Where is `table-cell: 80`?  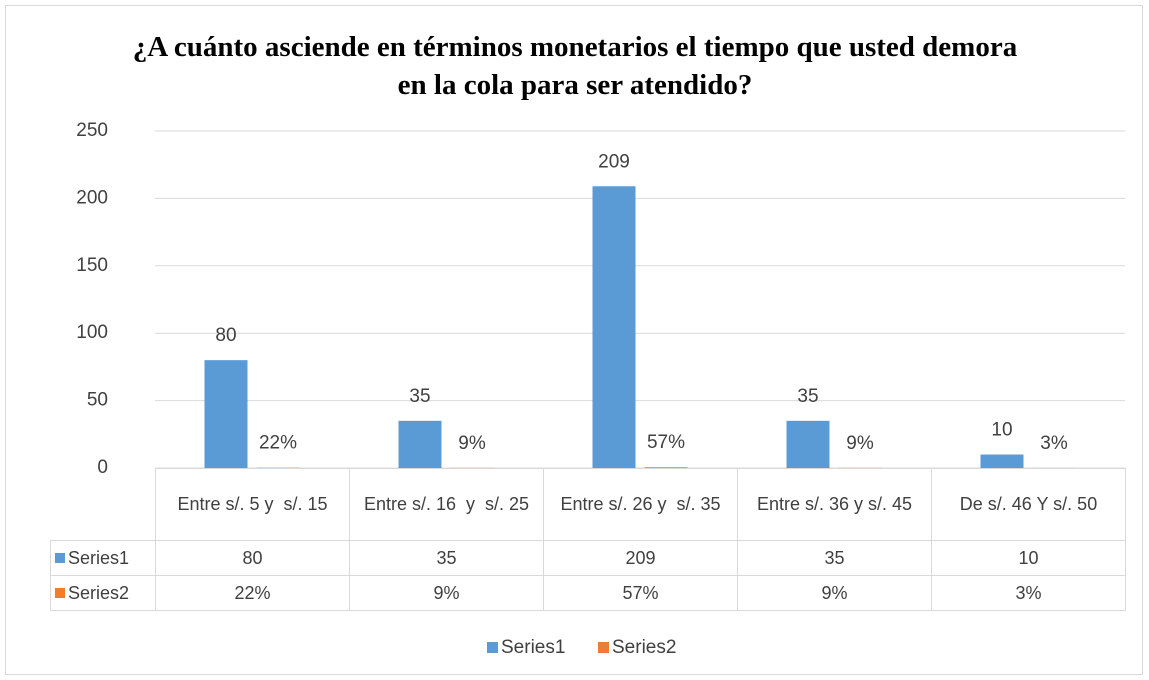 table-cell: 80 is located at coordinates (252, 558).